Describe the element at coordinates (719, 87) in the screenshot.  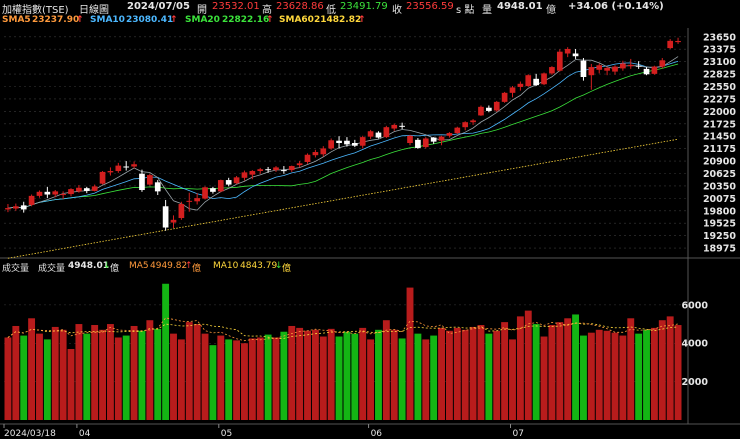
I see `price-tick-label: 22550` at that location.